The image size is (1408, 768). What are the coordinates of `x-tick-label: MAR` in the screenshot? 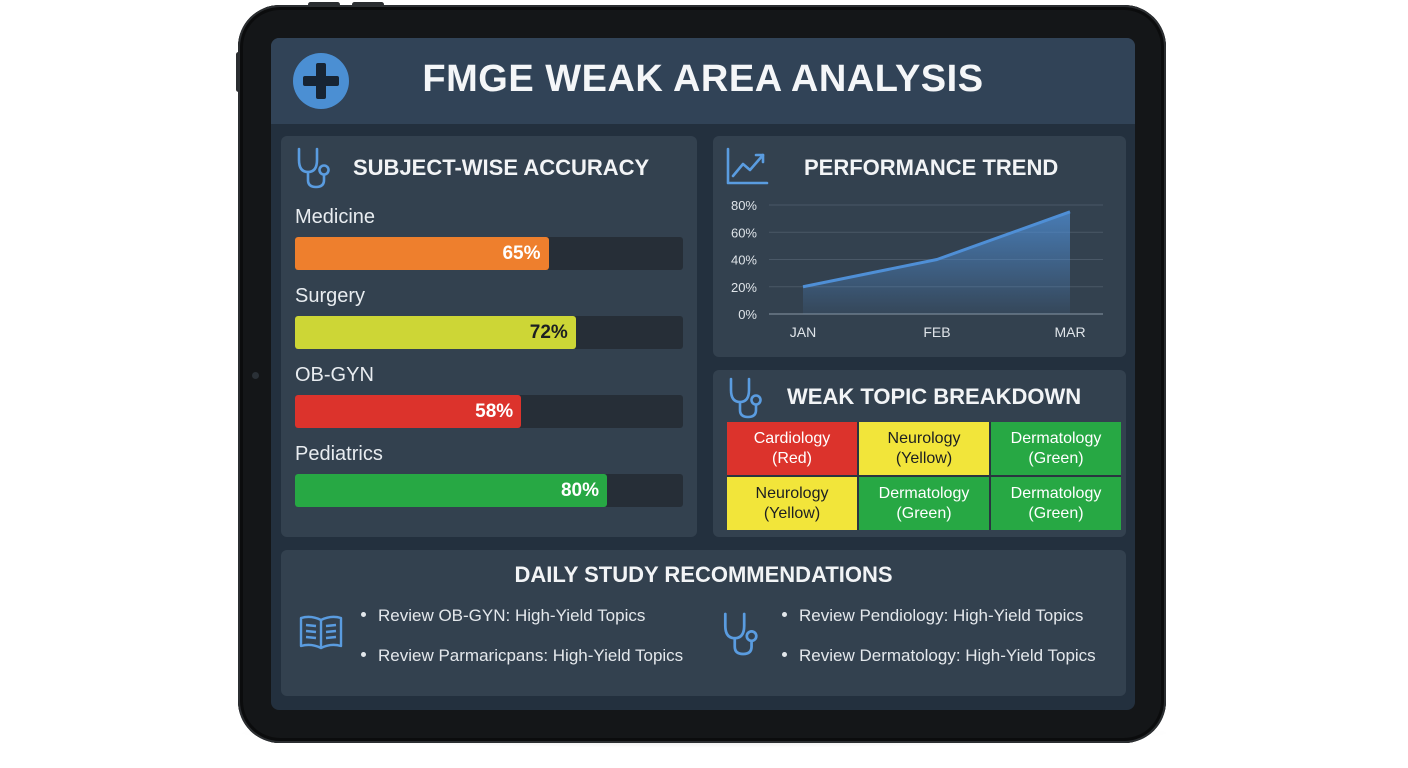 It's located at (1069, 332).